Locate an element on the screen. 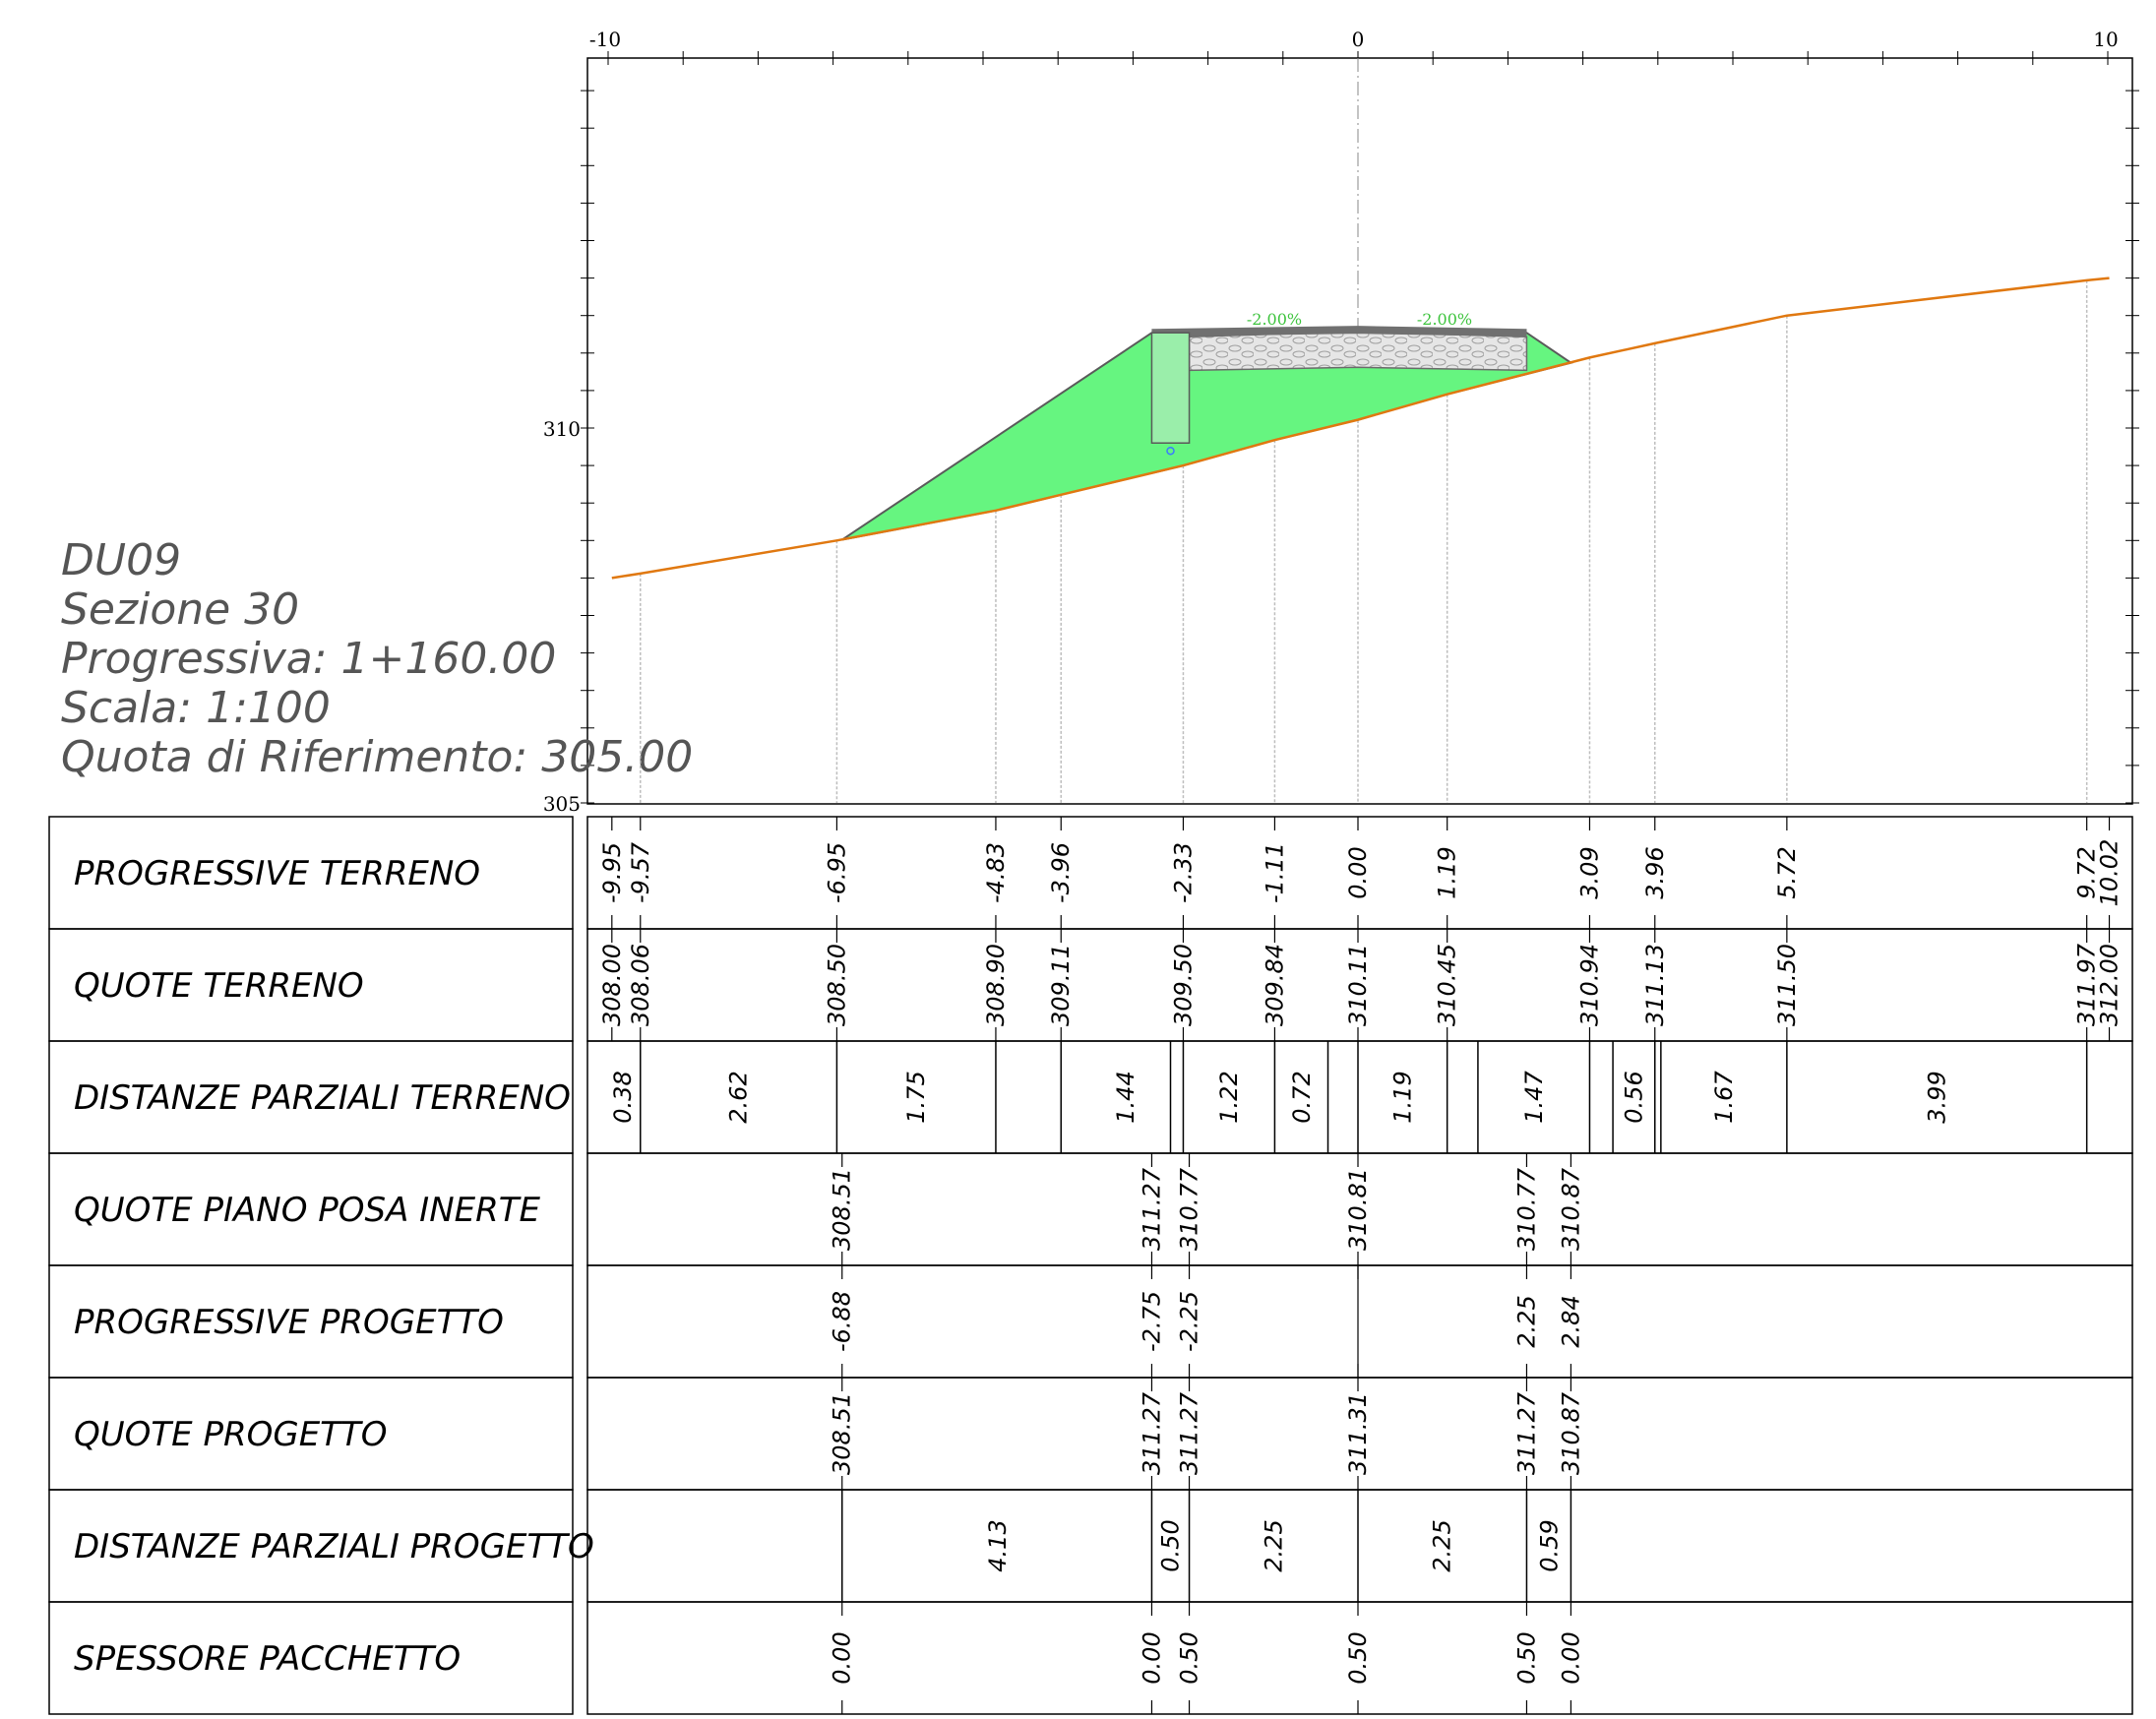 This screenshot has height=1719, width=2156. table-value: 1.67 is located at coordinates (1724, 1098).